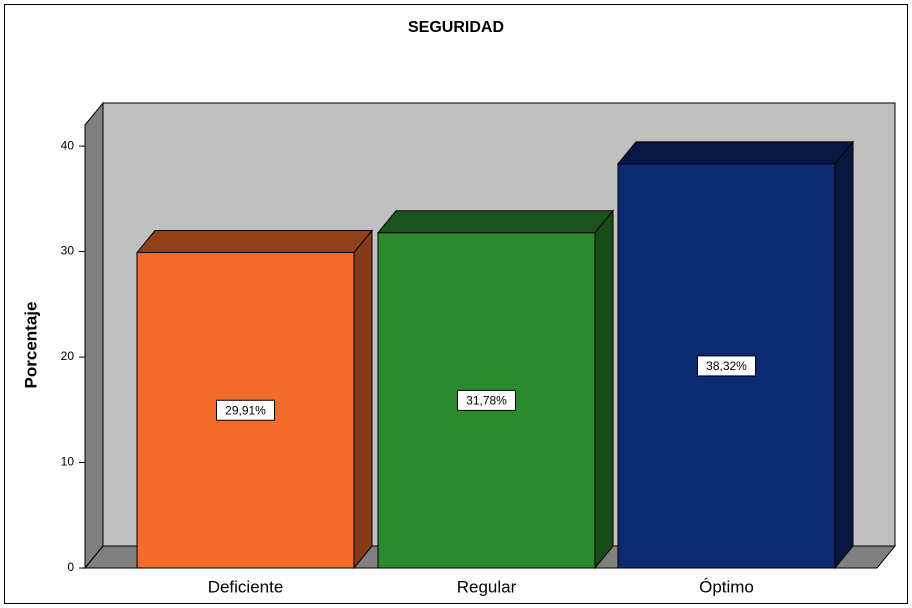  I want to click on y-axis-label: Porcentaje, so click(30, 345).